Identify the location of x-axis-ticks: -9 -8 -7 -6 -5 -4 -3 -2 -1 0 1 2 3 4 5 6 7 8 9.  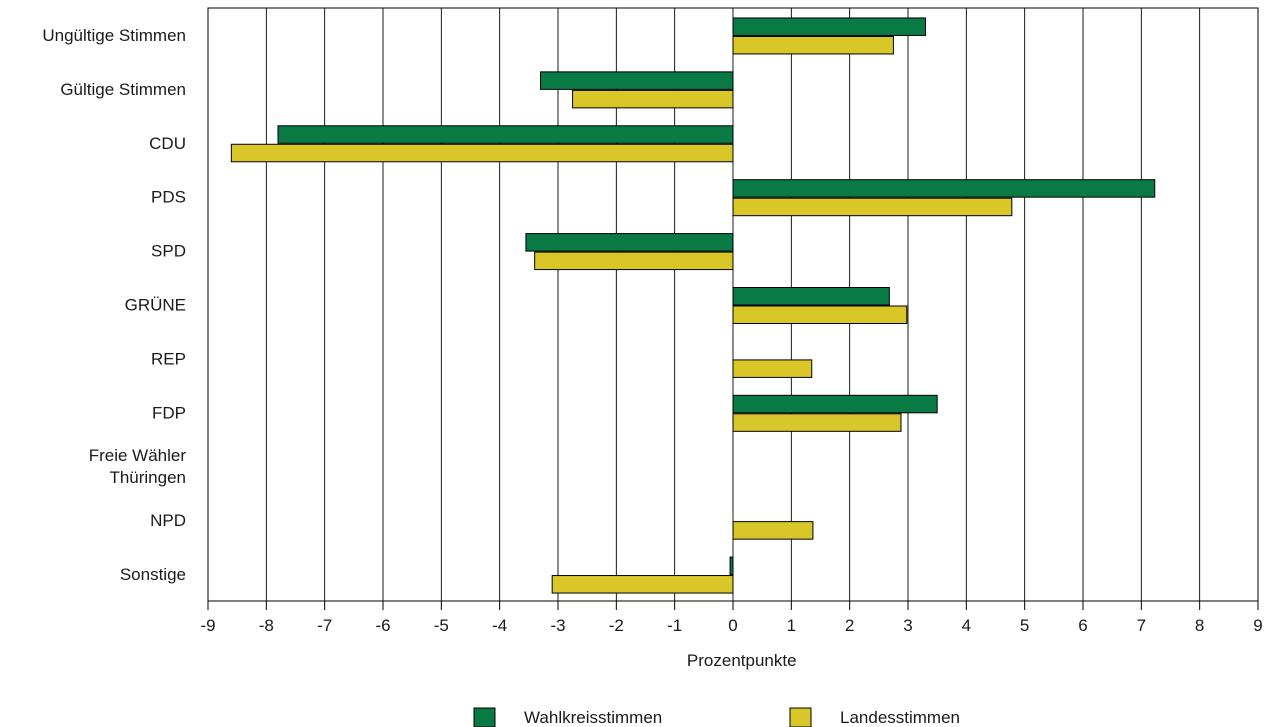
(731, 618).